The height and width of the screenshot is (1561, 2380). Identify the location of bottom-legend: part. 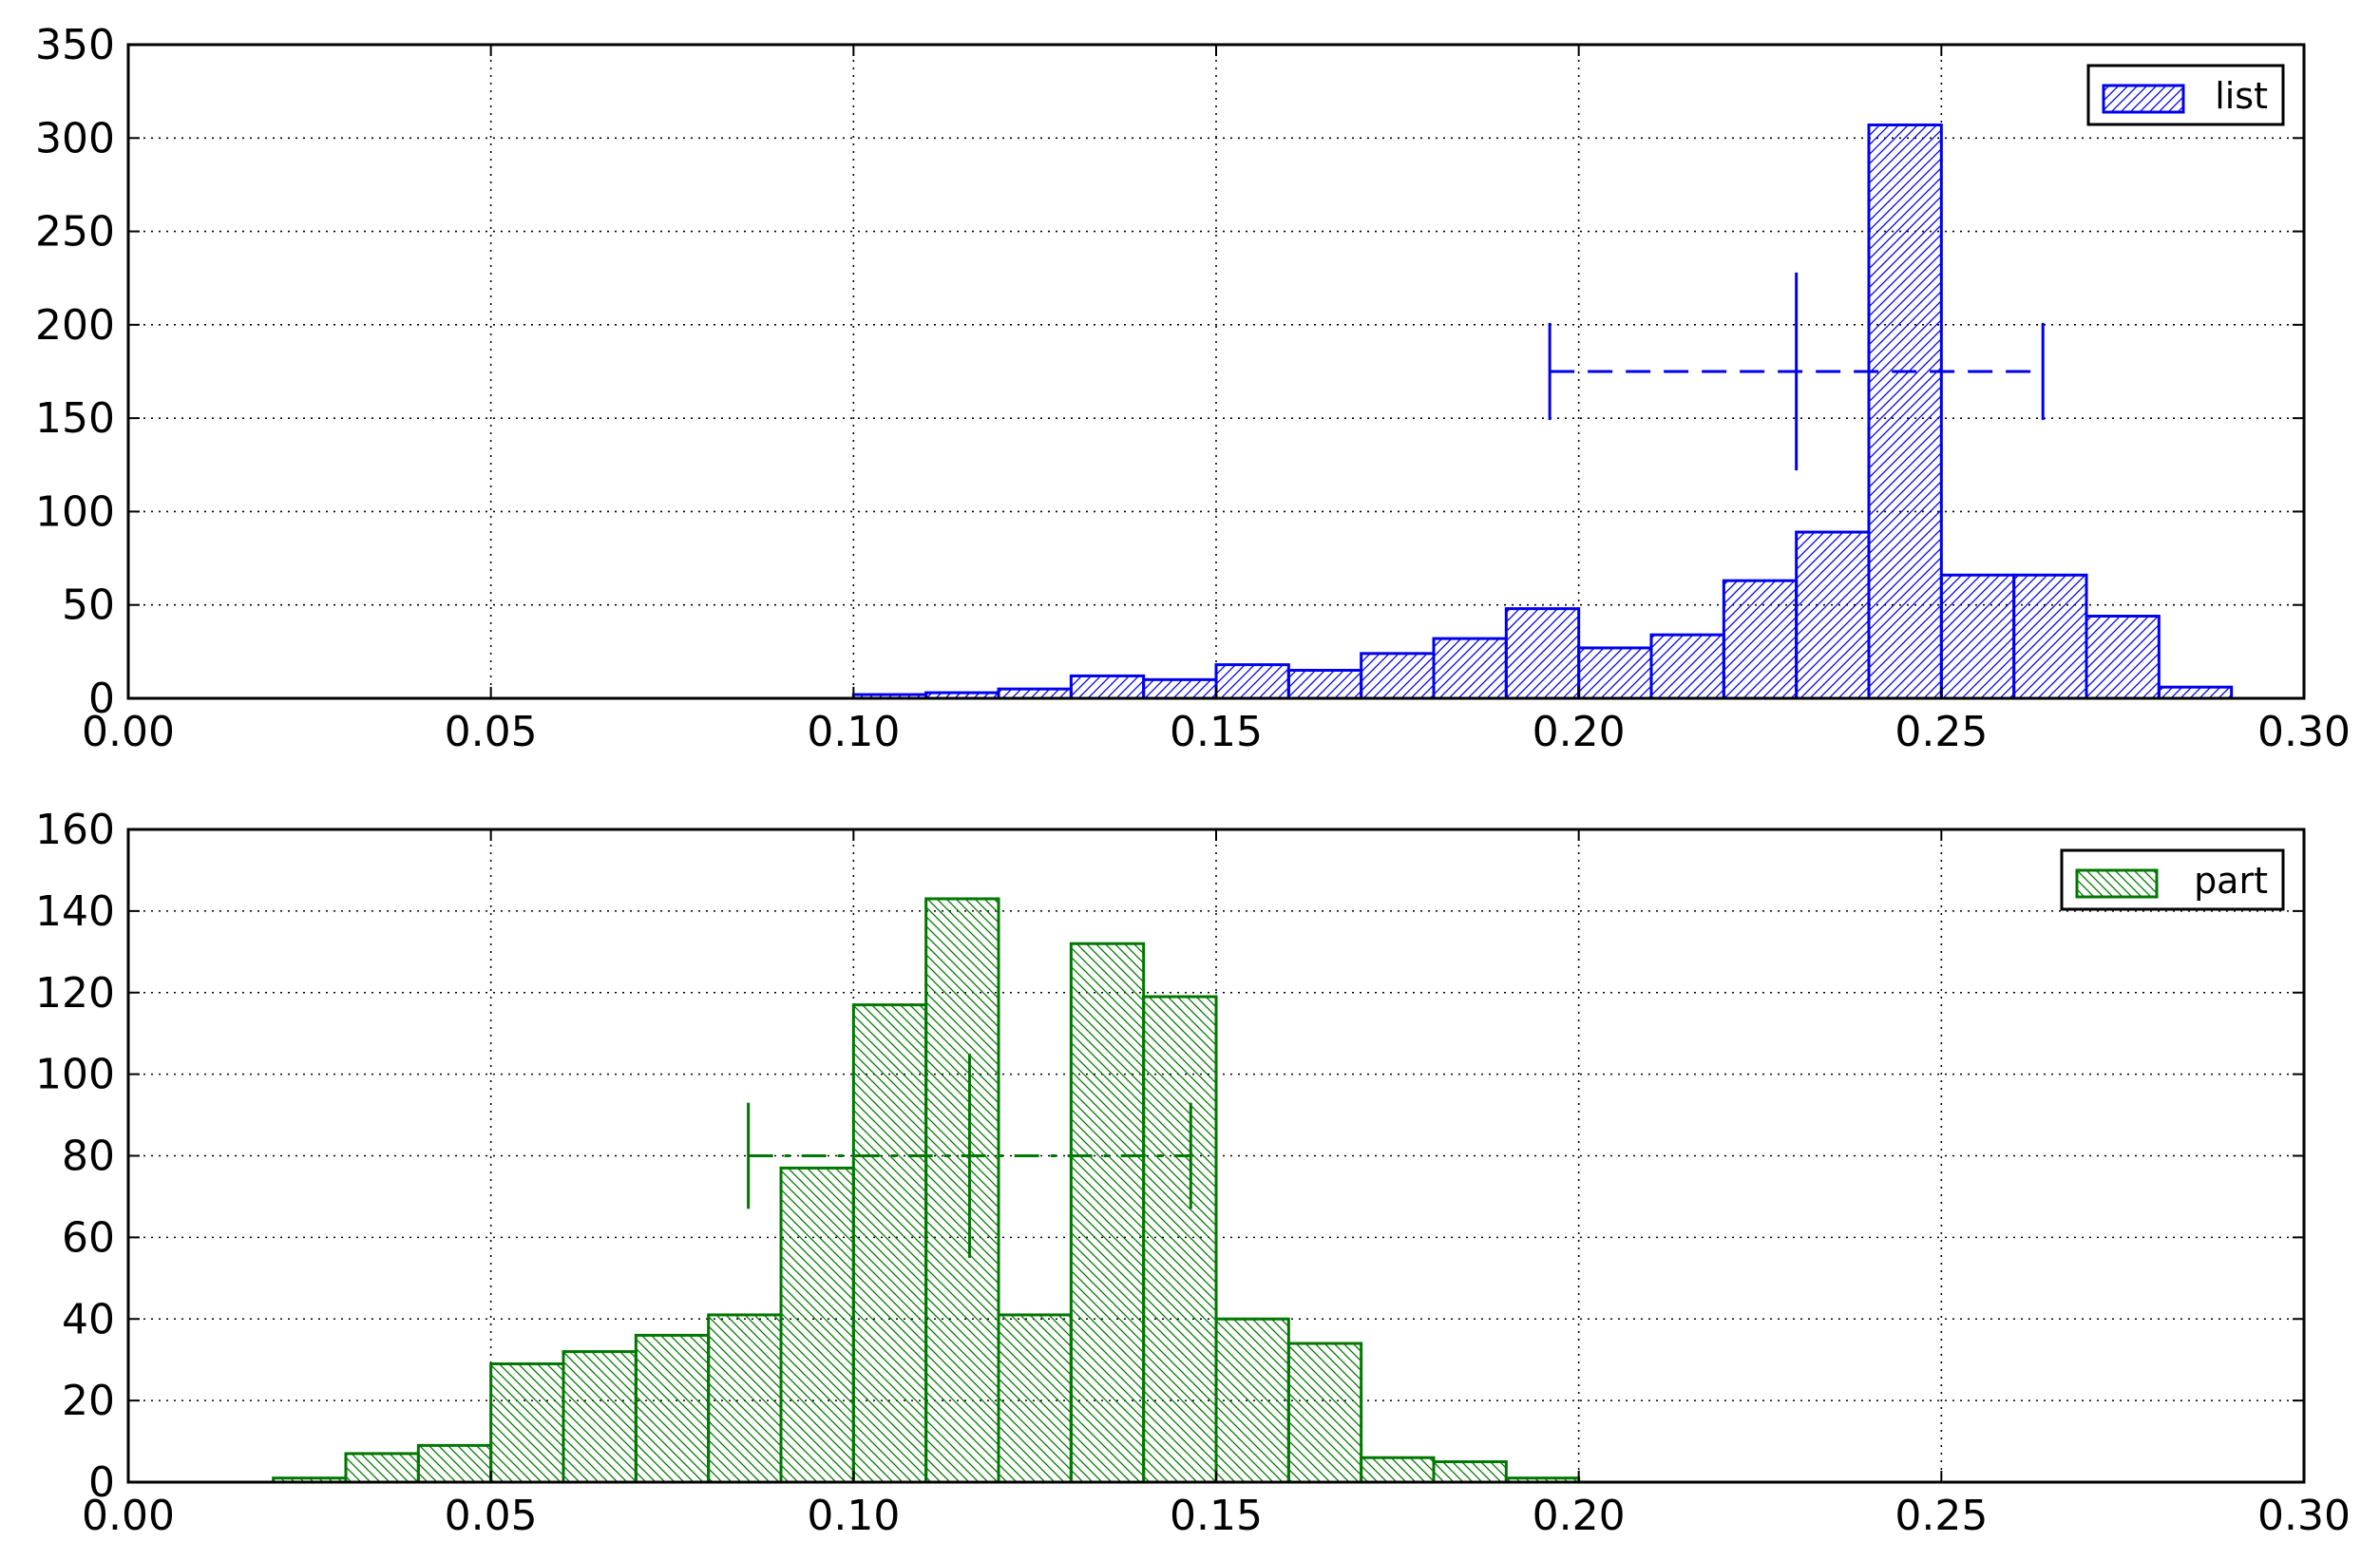
(2172, 880).